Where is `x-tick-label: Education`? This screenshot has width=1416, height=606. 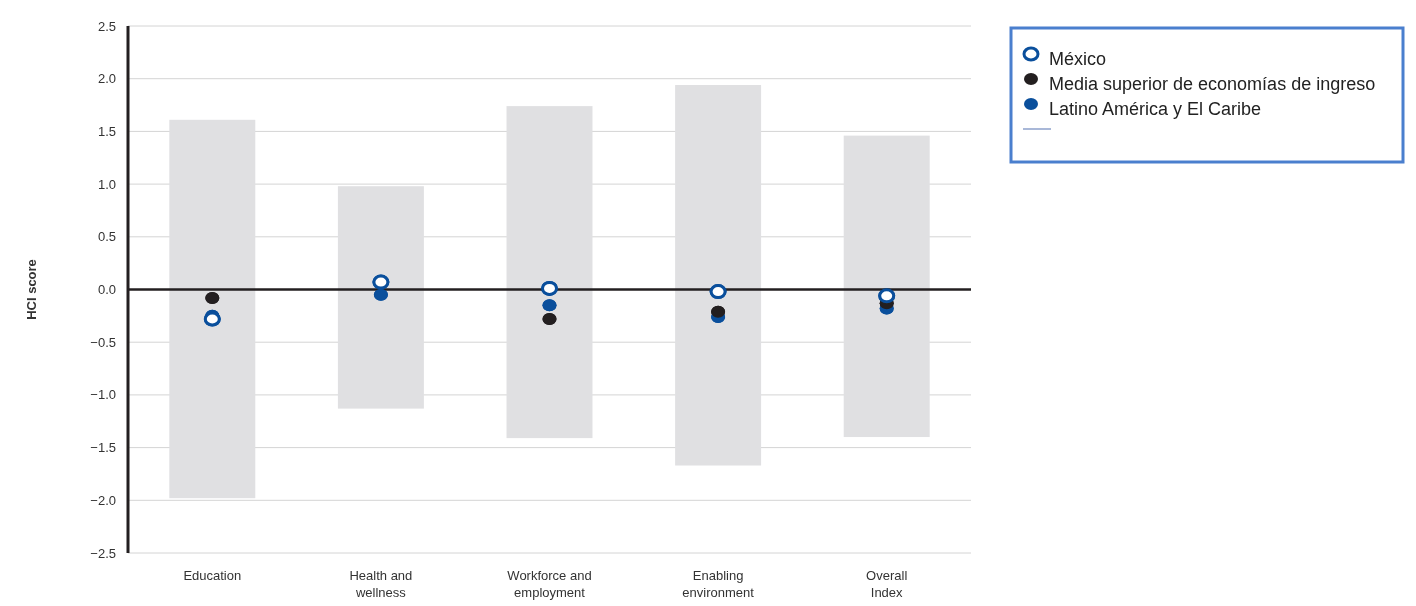 x-tick-label: Education is located at coordinates (212, 575).